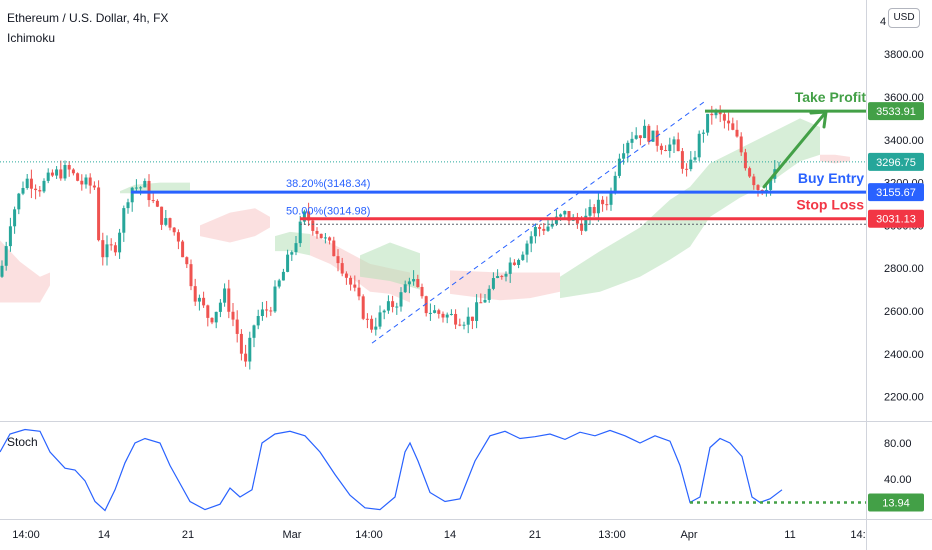  What do you see at coordinates (830, 205) in the screenshot?
I see `stop-loss-label: Stop Loss` at bounding box center [830, 205].